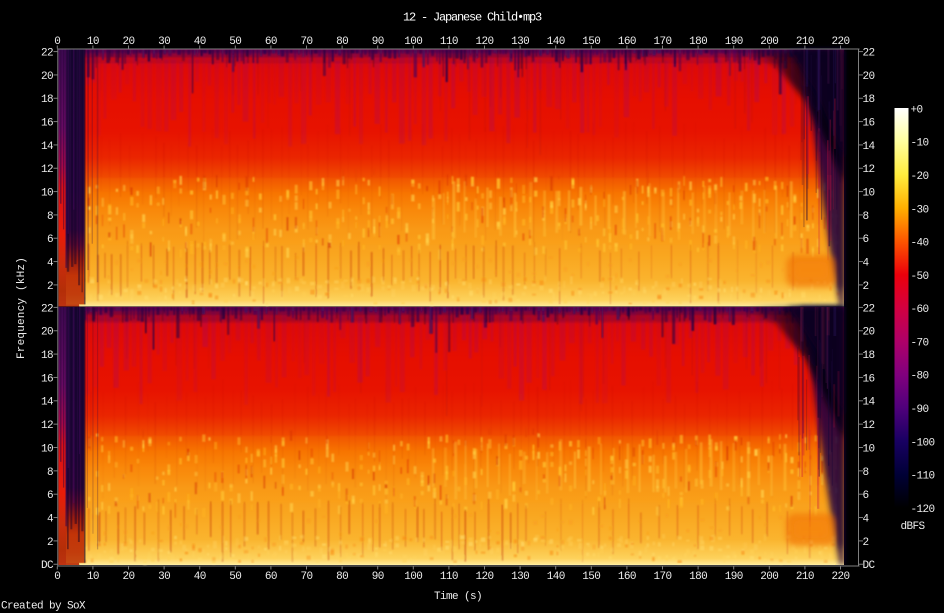  I want to click on svg-text: -70, so click(920, 343).